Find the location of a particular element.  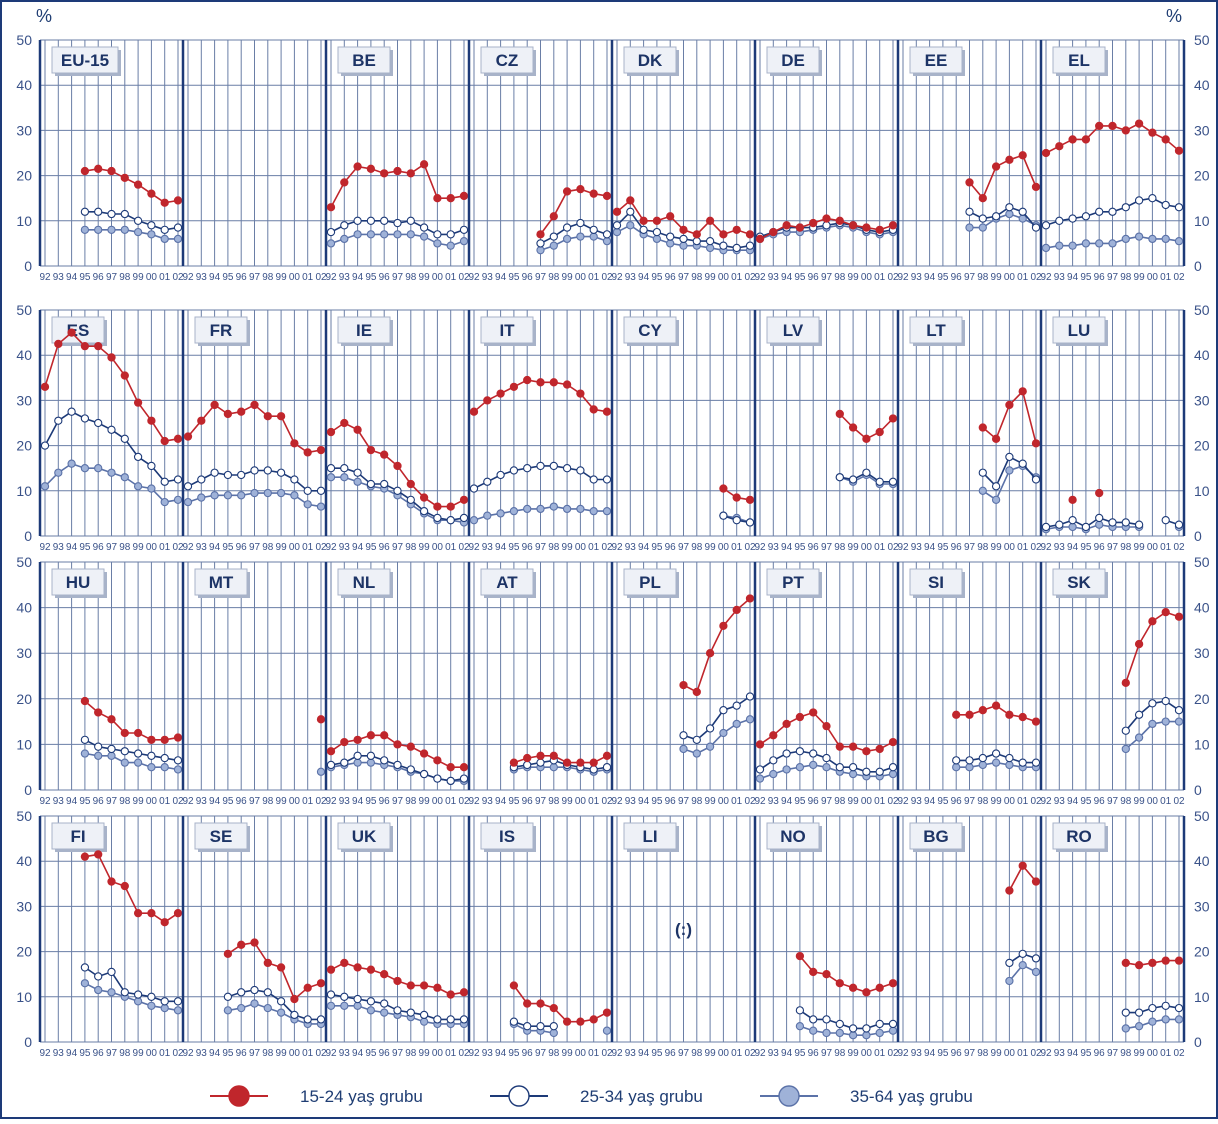

x-tick-label: 92 is located at coordinates (45, 801).